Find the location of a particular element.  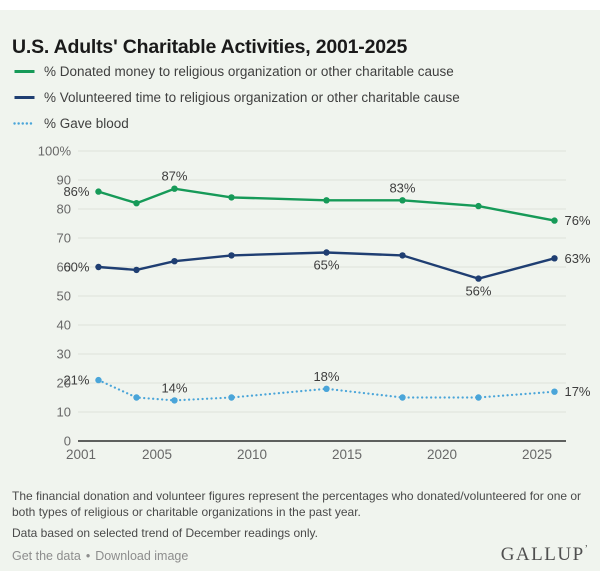

data-point-label: 60% is located at coordinates (76, 267).